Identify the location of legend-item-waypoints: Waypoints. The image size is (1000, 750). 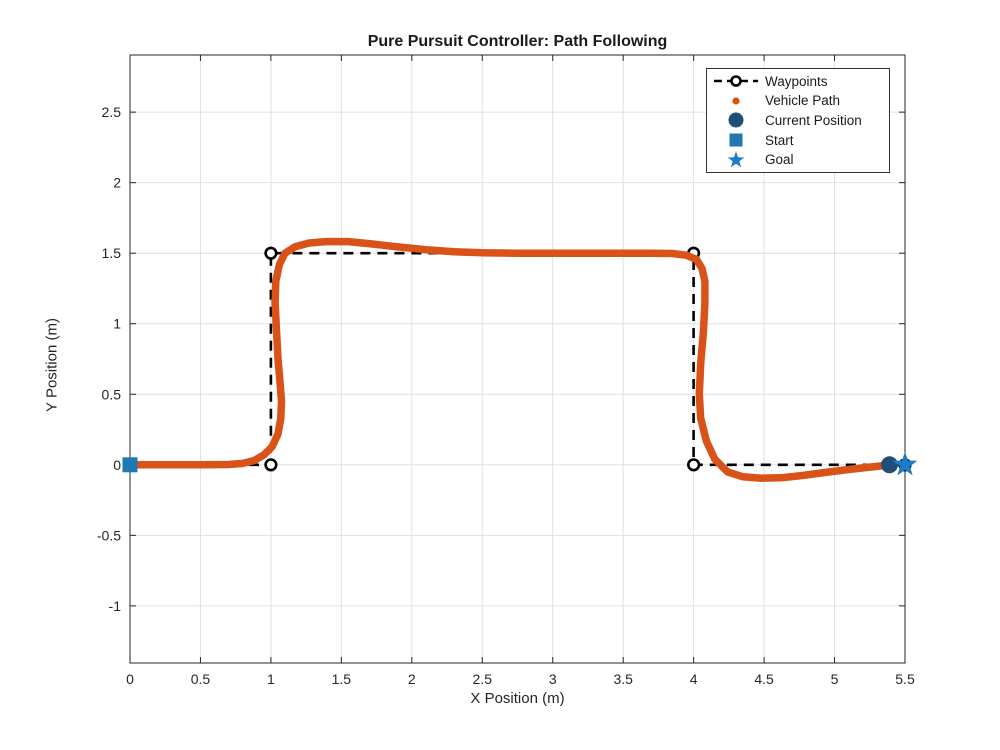
(798, 81).